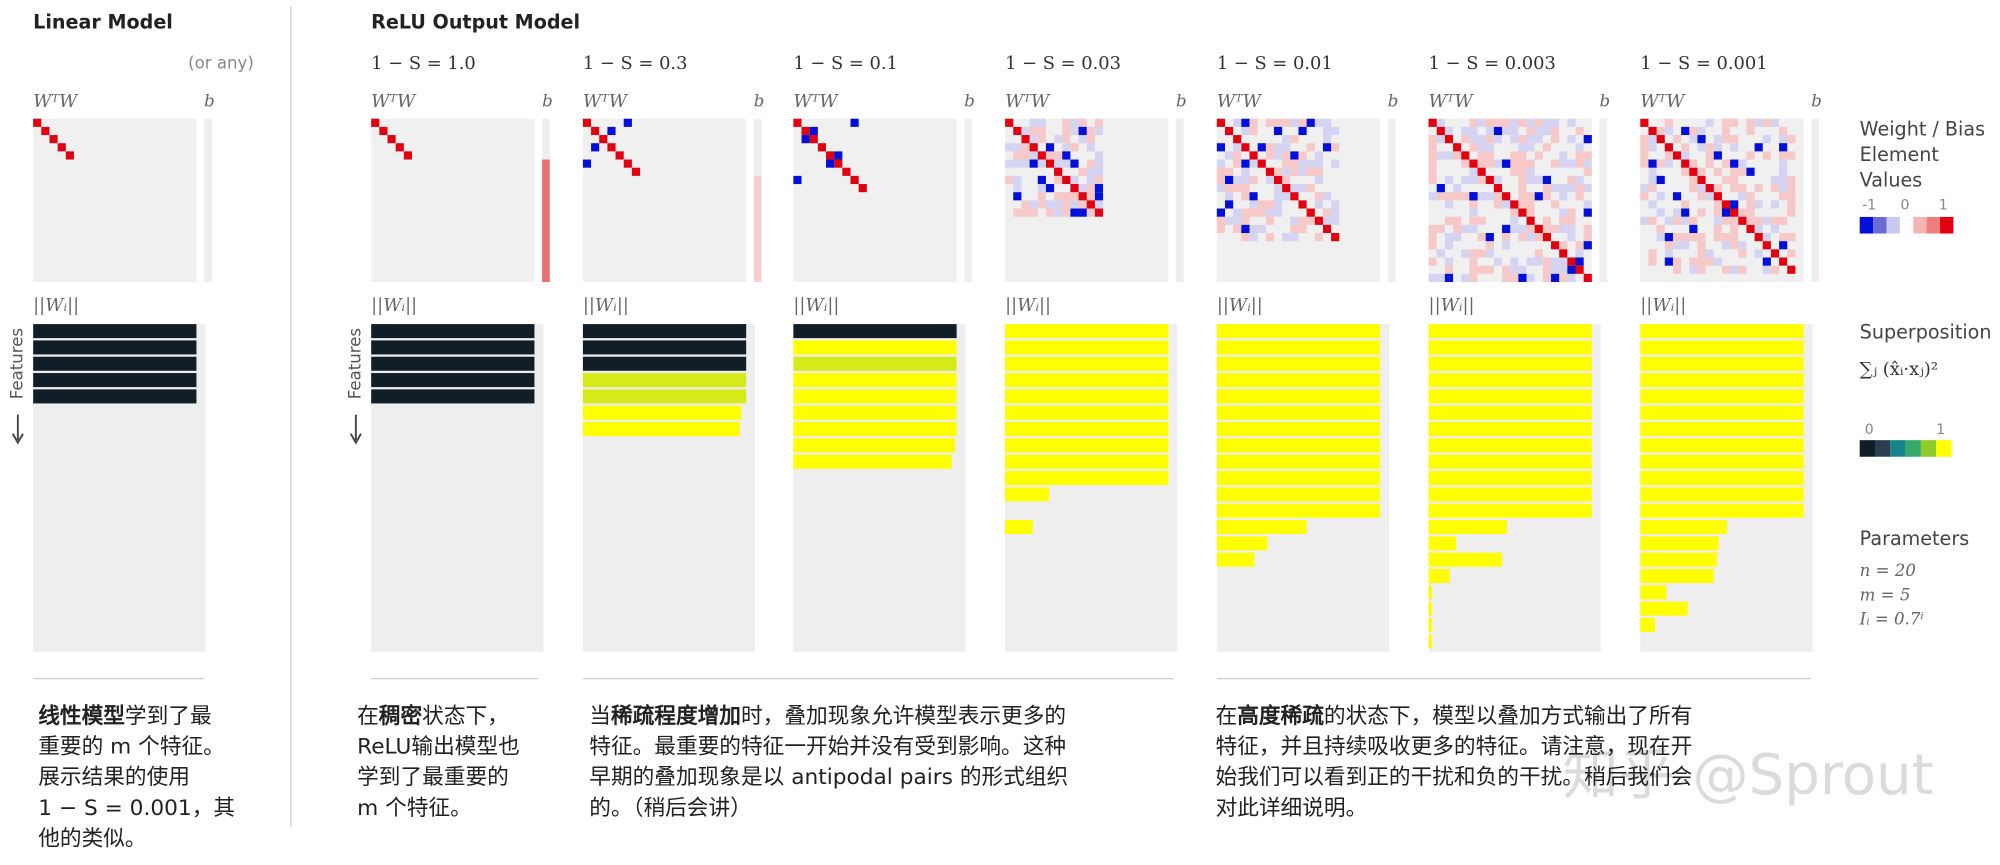 The width and height of the screenshot is (2000, 865). What do you see at coordinates (828, 777) in the screenshot?
I see `caption-line: 早期的叠加现象是以 antipodal pairs 的形式组织` at bounding box center [828, 777].